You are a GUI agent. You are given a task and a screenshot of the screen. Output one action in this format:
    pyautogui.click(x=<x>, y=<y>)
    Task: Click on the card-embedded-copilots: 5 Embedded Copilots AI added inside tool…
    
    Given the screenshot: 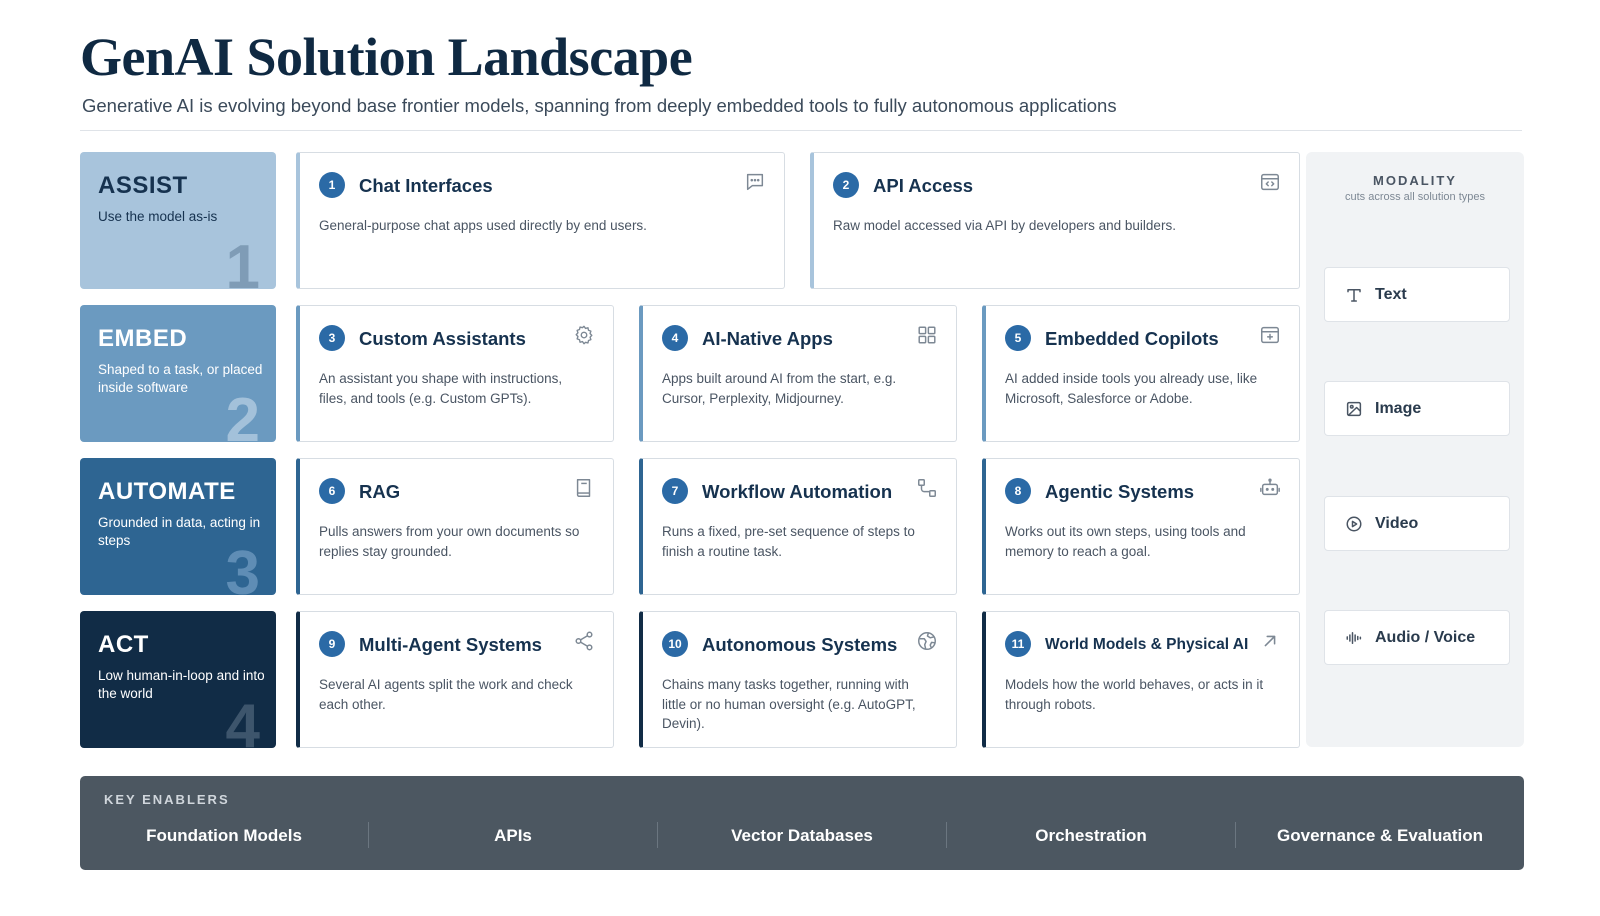 What is the action you would take?
    pyautogui.click(x=1141, y=373)
    